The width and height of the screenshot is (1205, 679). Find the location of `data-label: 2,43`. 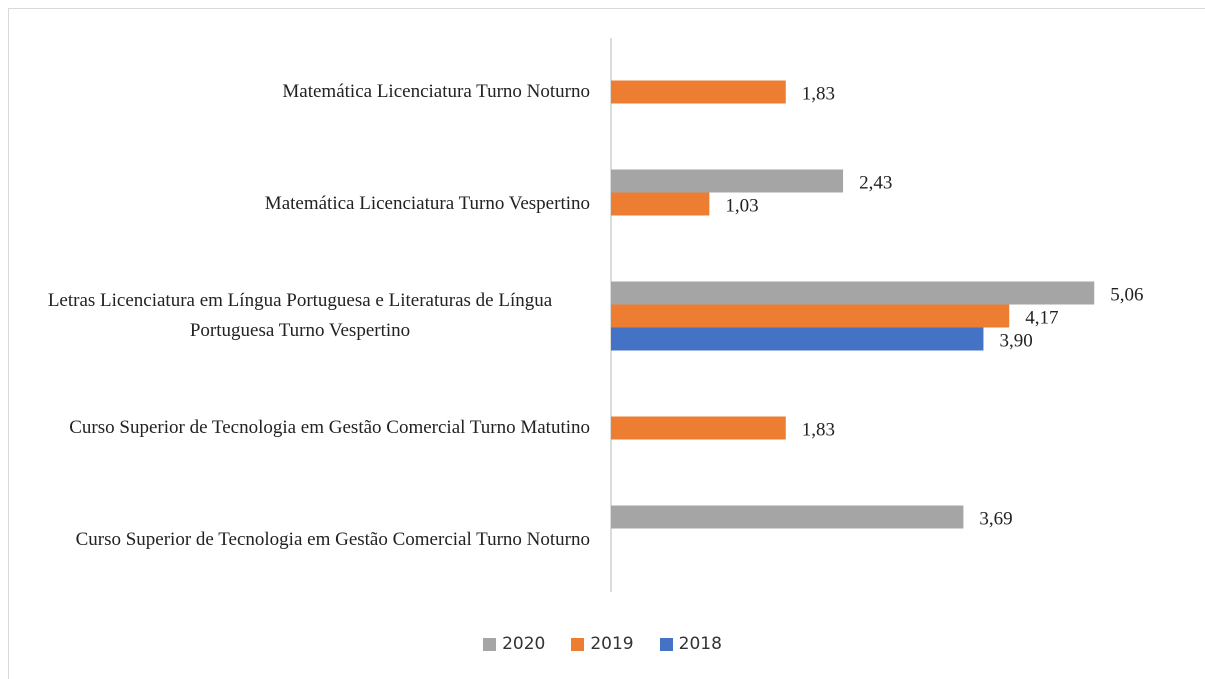

data-label: 2,43 is located at coordinates (875, 182).